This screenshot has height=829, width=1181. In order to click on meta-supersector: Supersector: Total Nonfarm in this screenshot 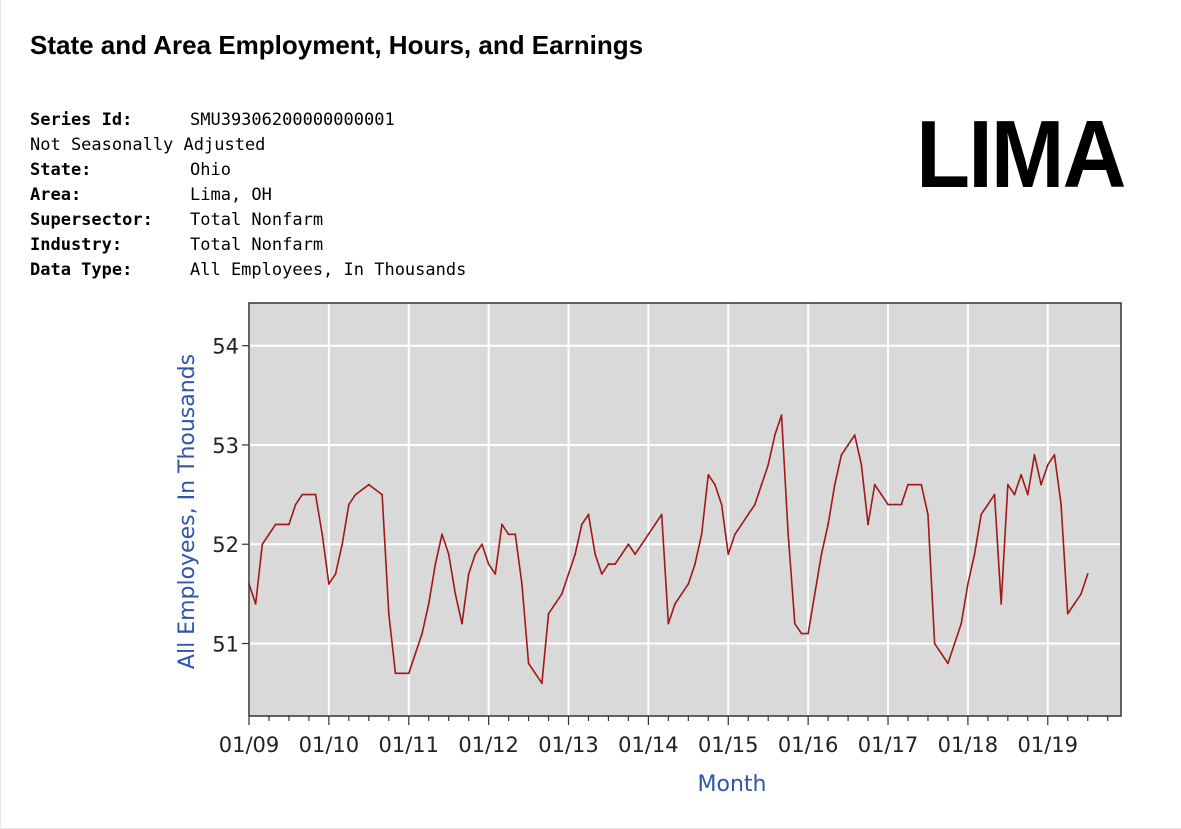, I will do `click(248, 220)`.